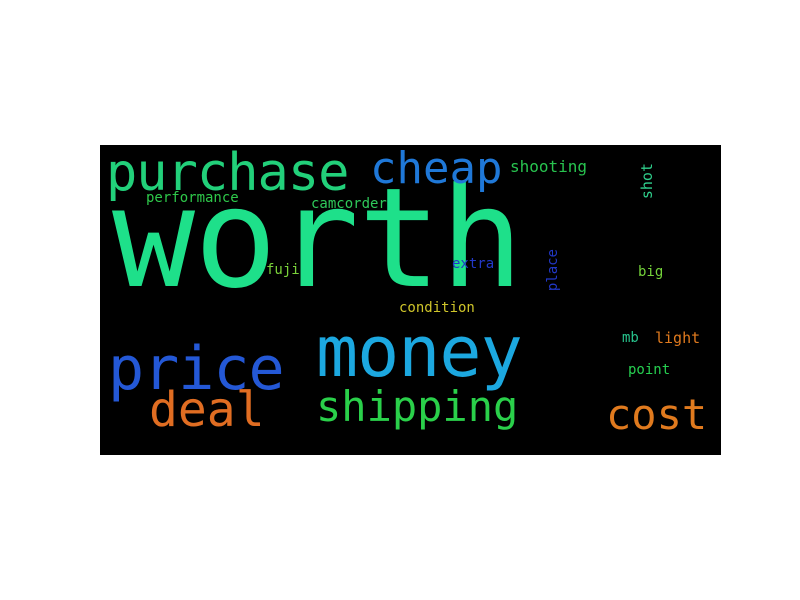 The image size is (800, 600). What do you see at coordinates (678, 338) in the screenshot?
I see `word-light: light` at bounding box center [678, 338].